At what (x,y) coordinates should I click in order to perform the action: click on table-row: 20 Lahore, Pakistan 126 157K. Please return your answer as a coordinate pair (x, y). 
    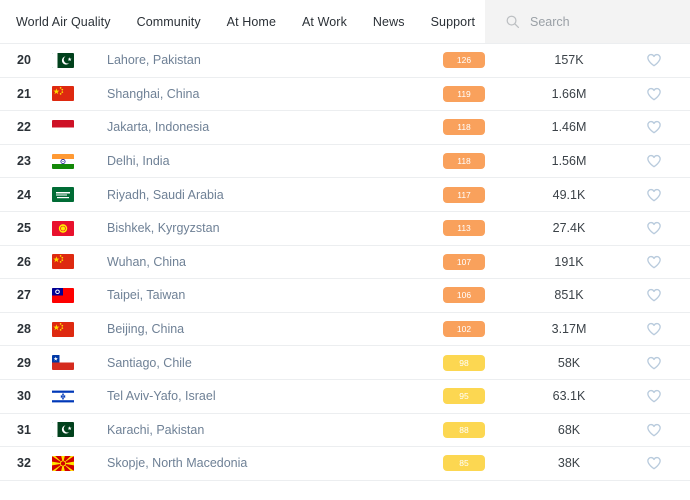
    Looking at the image, I should click on (345, 61).